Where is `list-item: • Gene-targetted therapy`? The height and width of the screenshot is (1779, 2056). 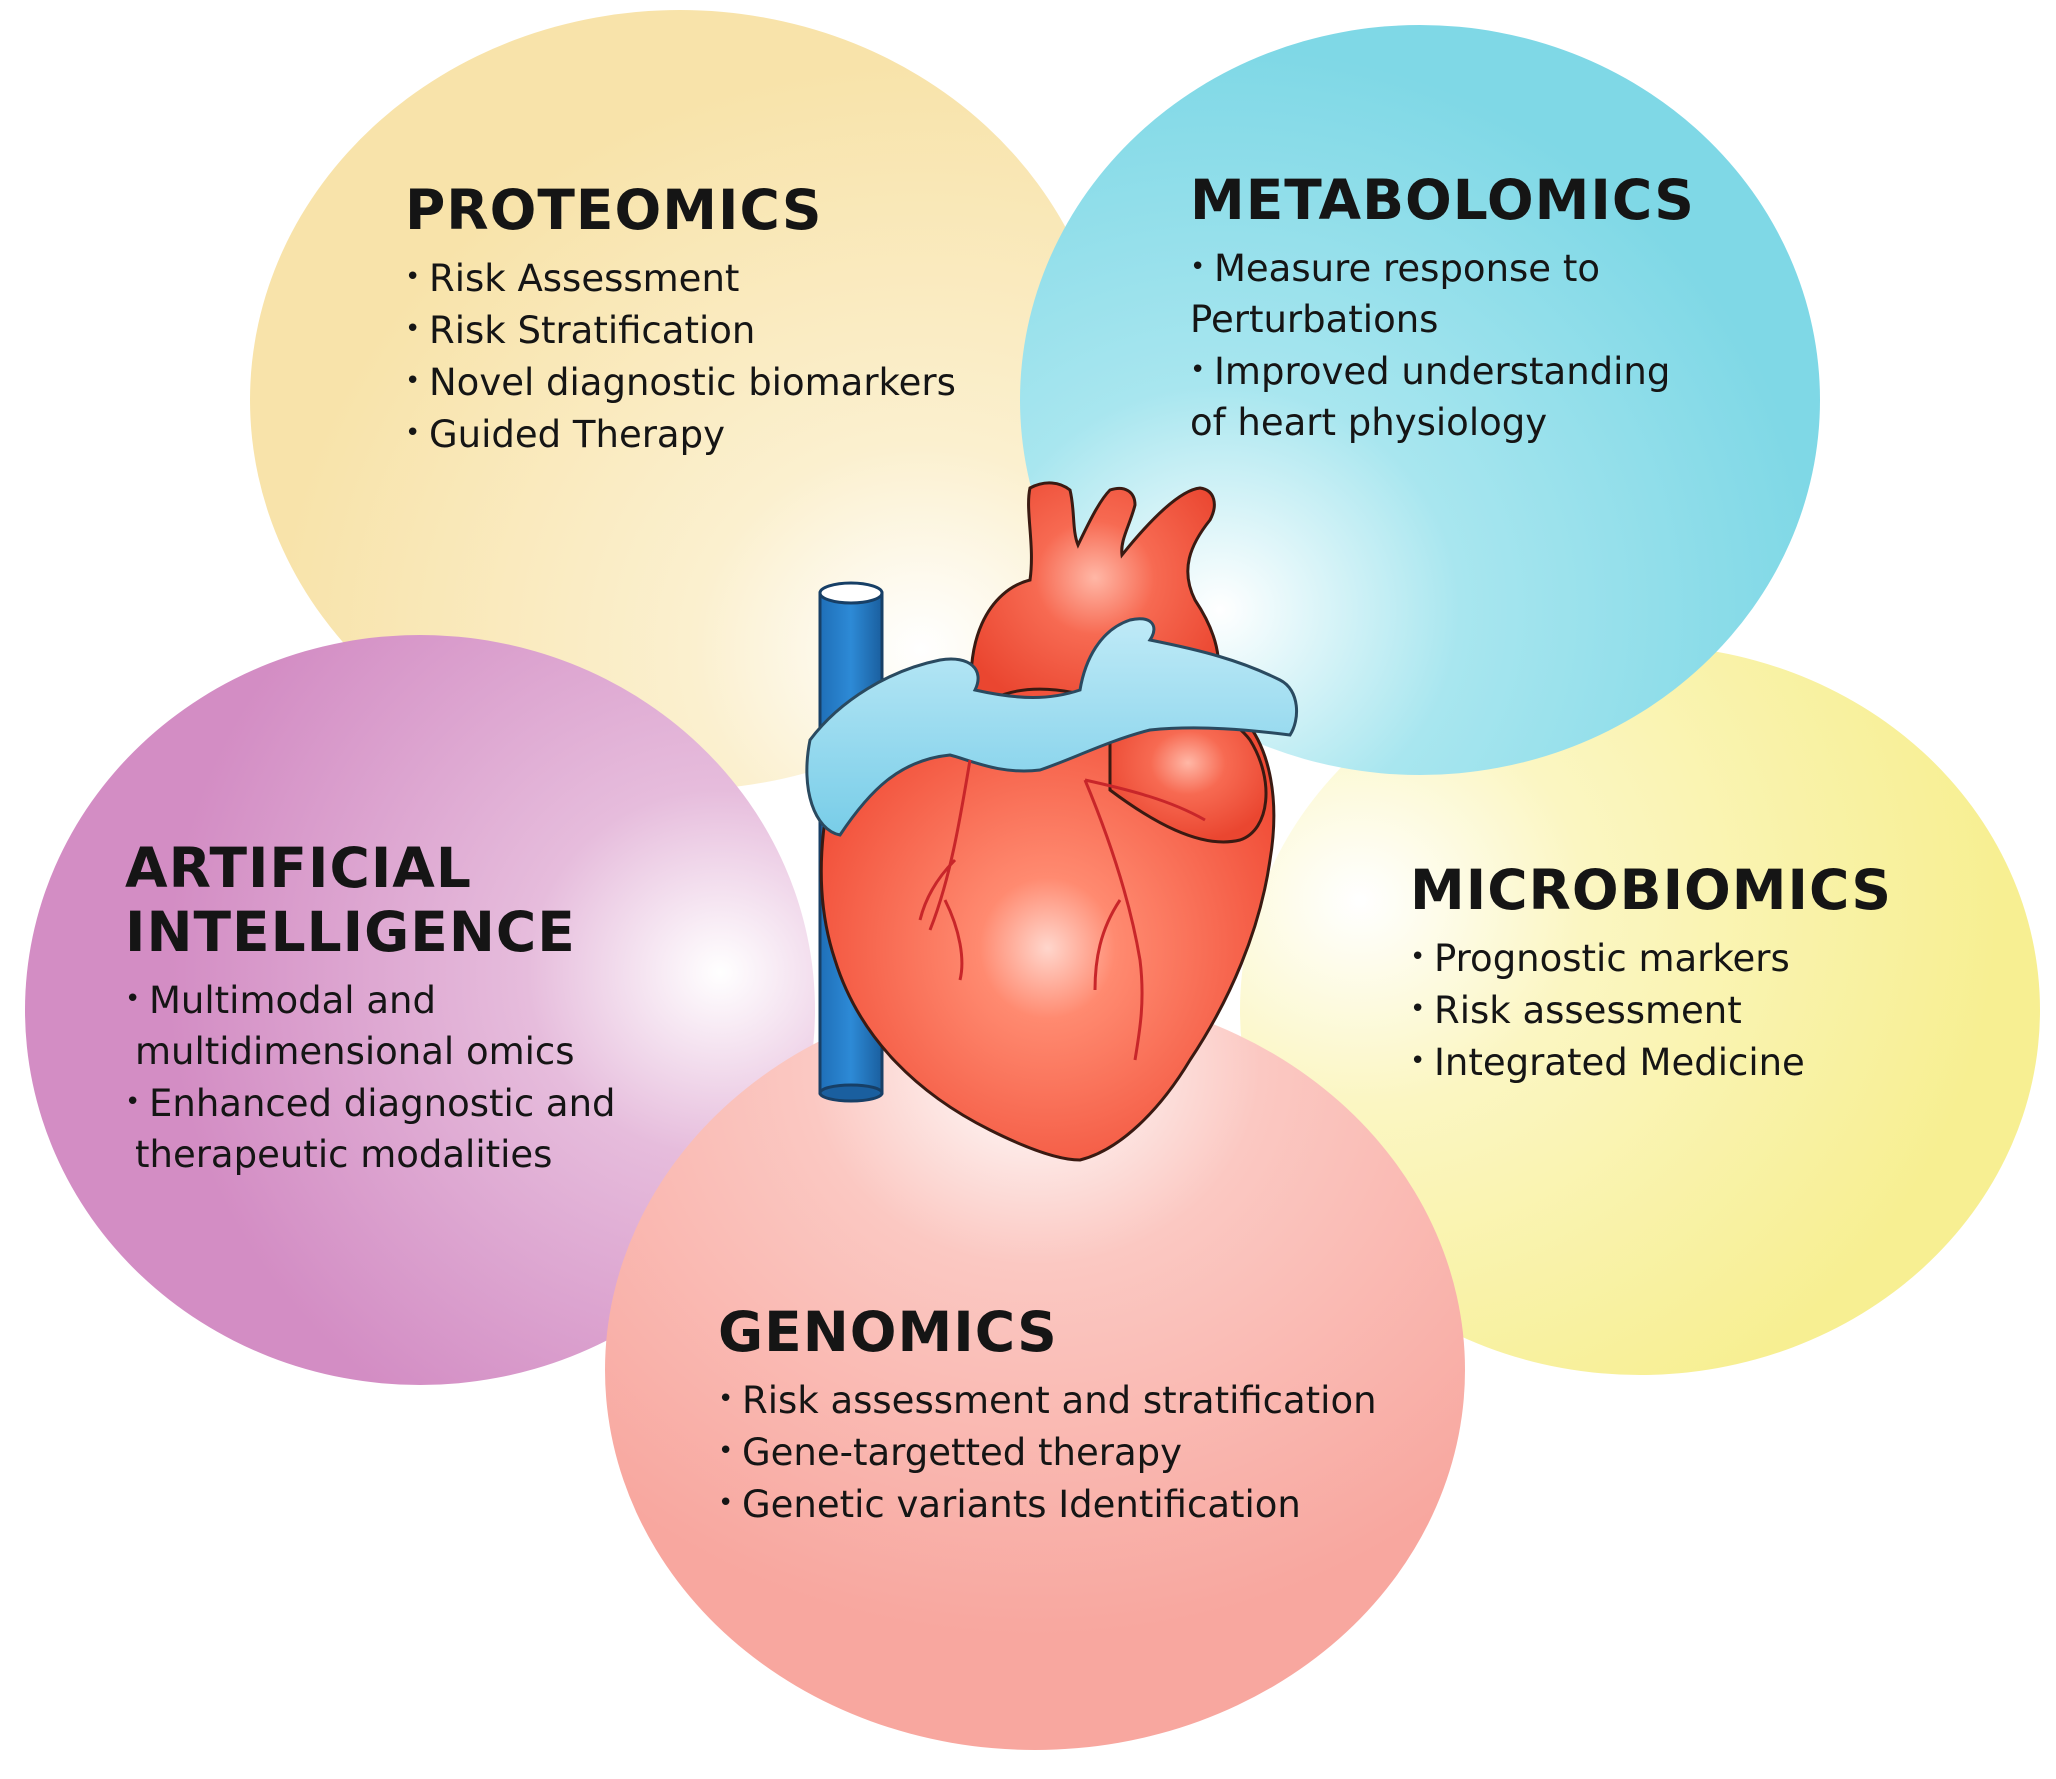 list-item: • Gene-targetted therapy is located at coordinates (1047, 1452).